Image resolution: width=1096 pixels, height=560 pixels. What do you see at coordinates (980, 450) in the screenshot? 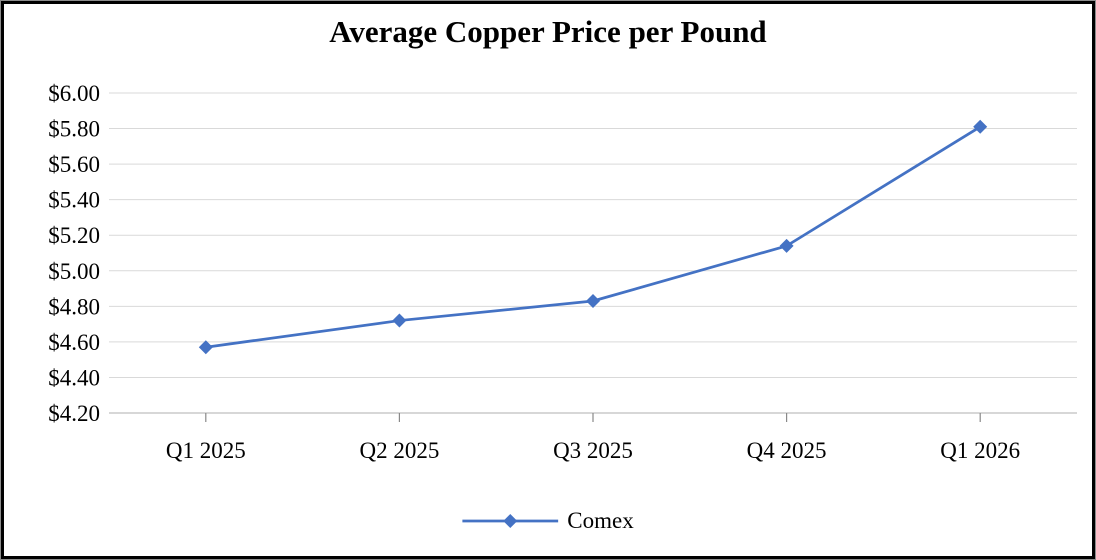
I see `x-axis-tick-label: Q1 2026` at bounding box center [980, 450].